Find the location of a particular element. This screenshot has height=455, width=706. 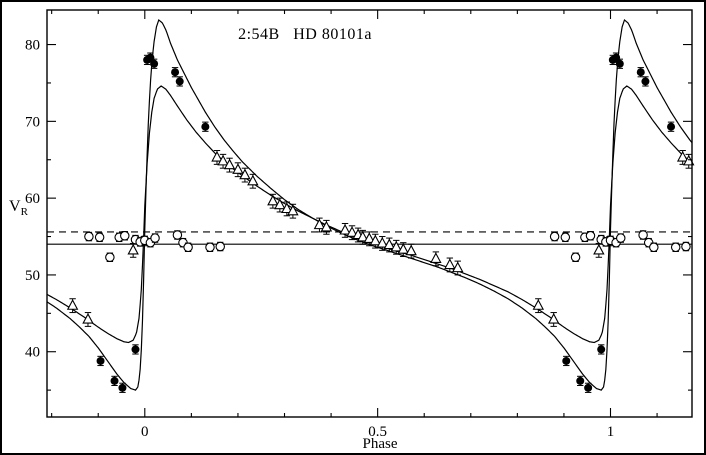

y-axis-label: VR is located at coordinates (18, 208).